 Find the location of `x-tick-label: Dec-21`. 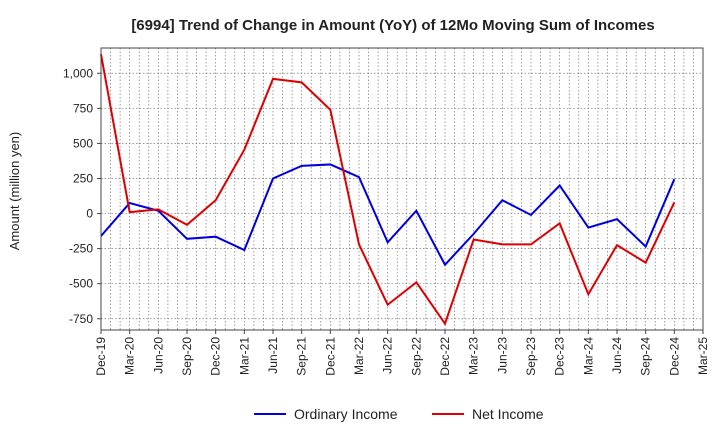

x-tick-label: Dec-21 is located at coordinates (330, 356).